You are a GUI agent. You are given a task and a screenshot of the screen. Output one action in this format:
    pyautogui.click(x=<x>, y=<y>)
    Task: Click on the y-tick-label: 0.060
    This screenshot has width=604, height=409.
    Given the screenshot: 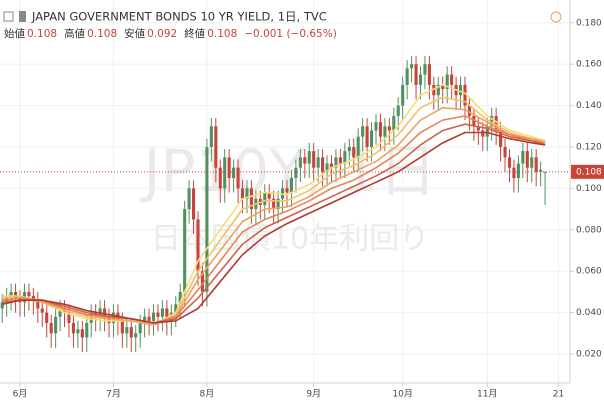 What is the action you would take?
    pyautogui.click(x=589, y=272)
    